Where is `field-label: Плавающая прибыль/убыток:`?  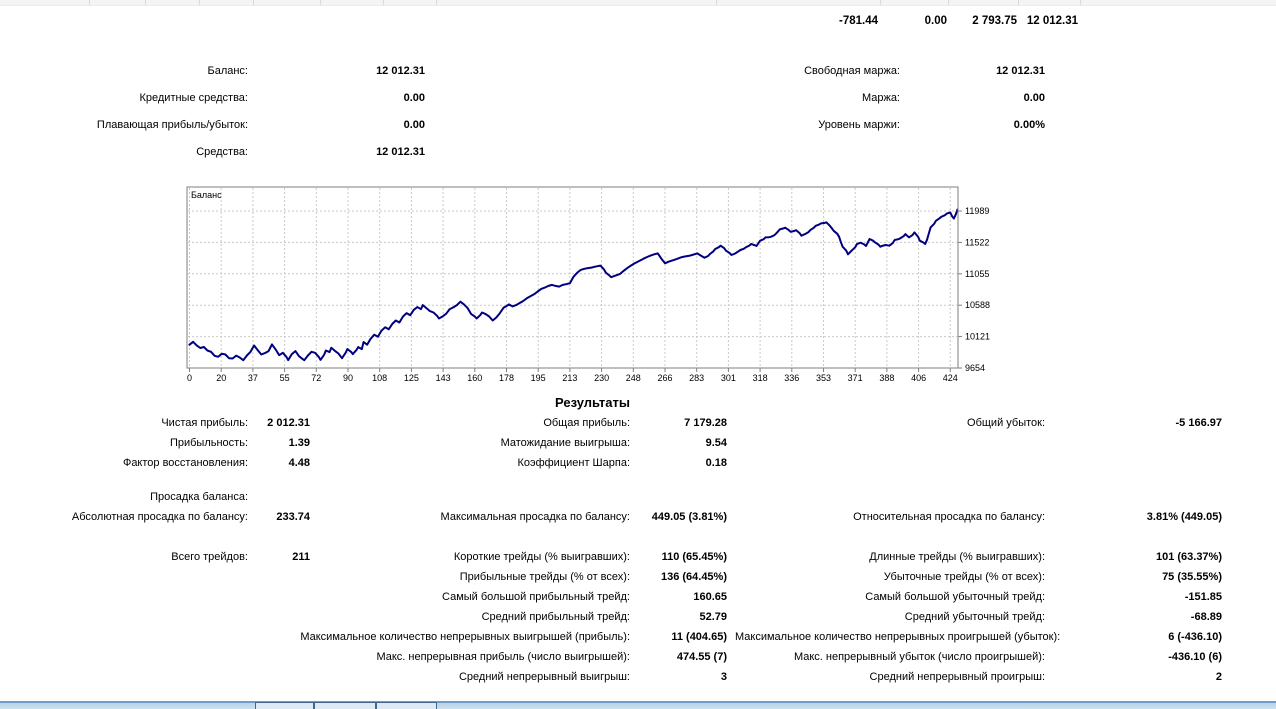
field-label: Плавающая прибыль/убыток: is located at coordinates (172, 125).